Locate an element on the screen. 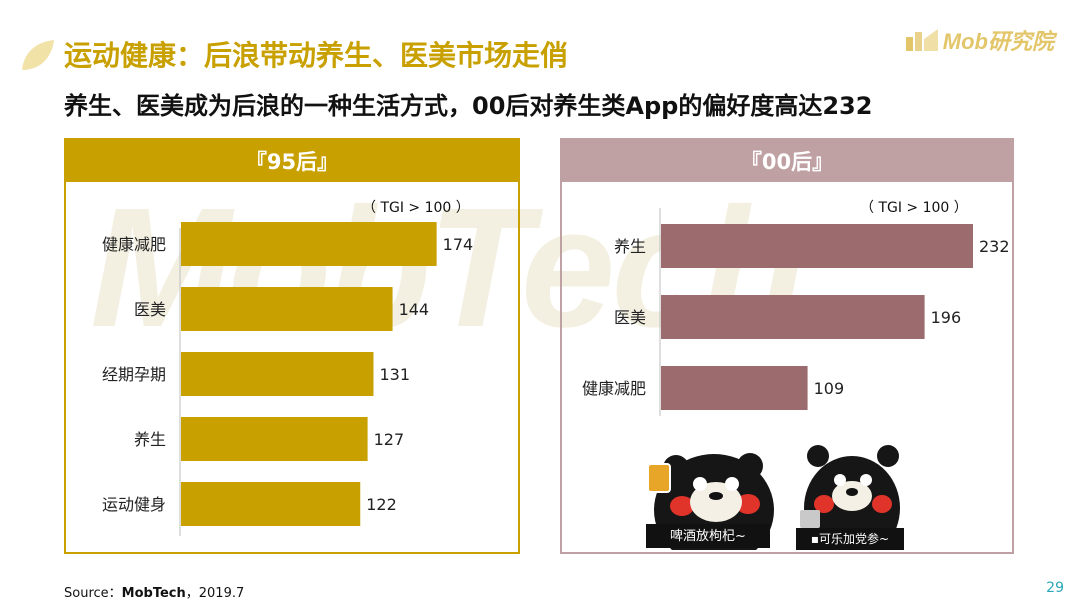  data-label: 196 is located at coordinates (946, 317).